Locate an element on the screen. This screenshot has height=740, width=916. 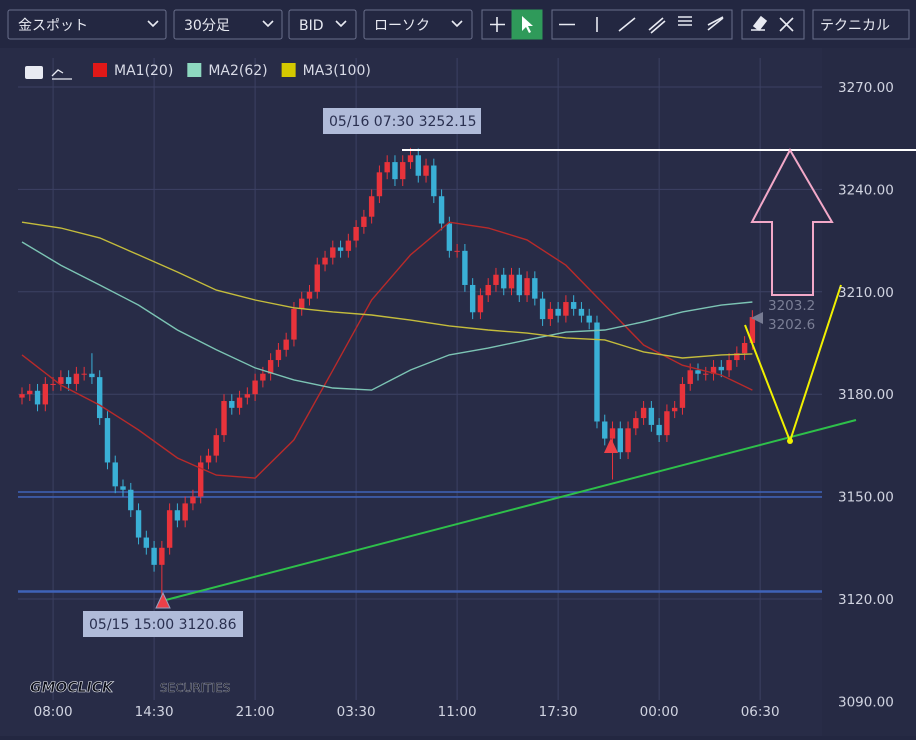
high-label: 05/16 07:30 3252.15 is located at coordinates (403, 122).